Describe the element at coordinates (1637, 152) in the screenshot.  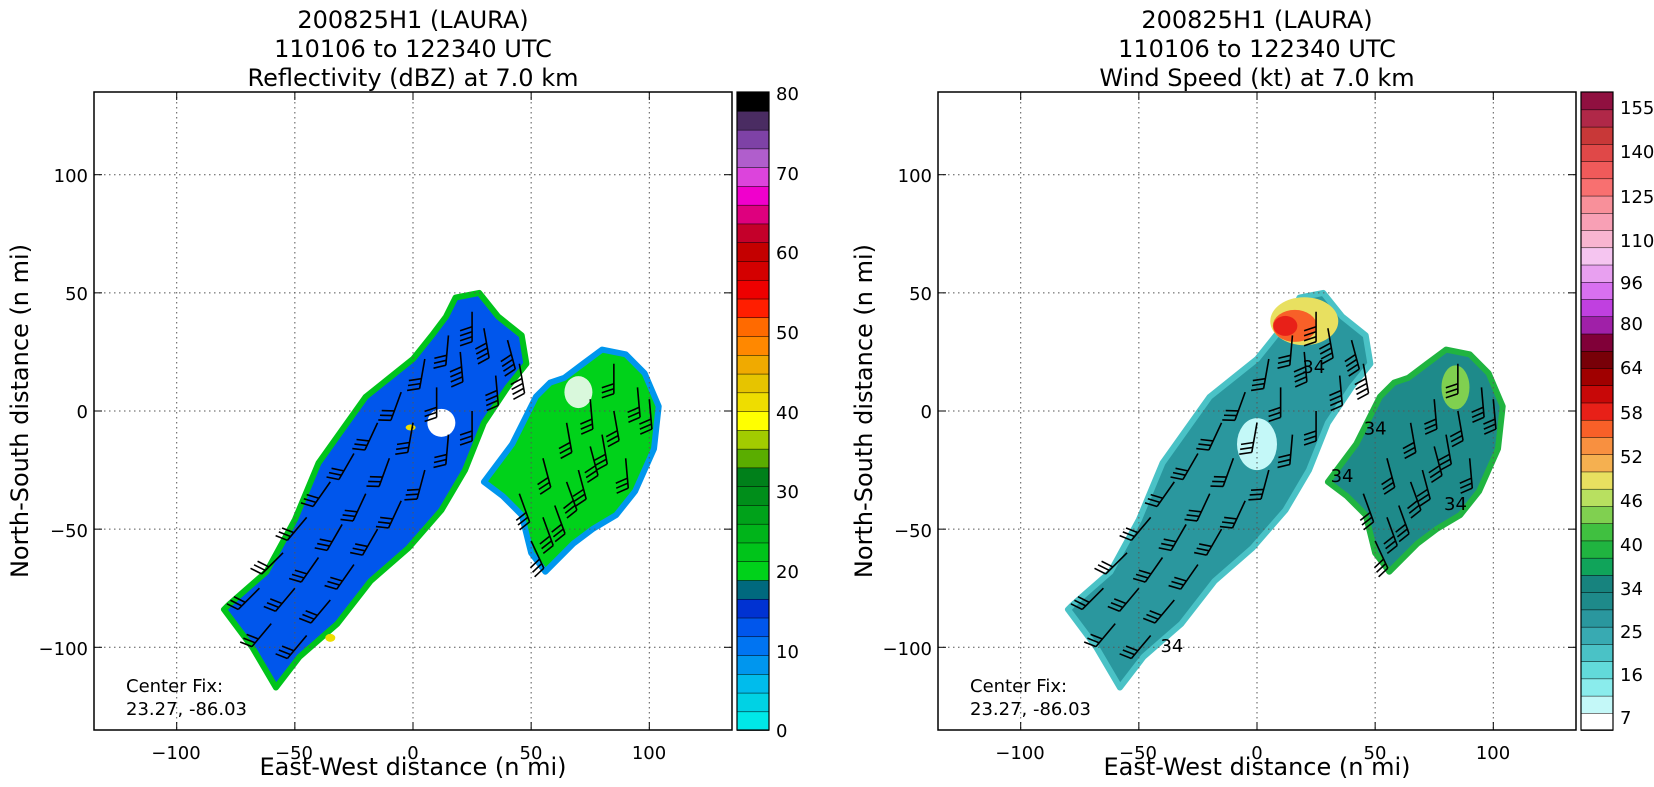
I see `colorbar-tick-label: 140` at that location.